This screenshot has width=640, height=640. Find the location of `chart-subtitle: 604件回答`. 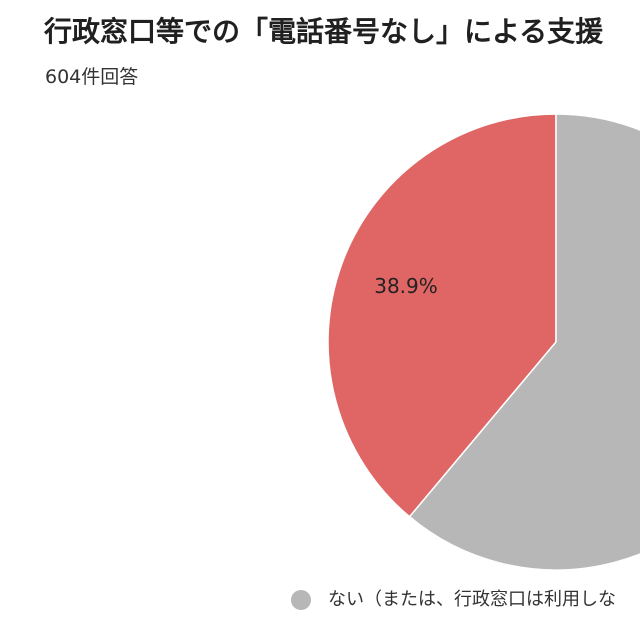

chart-subtitle: 604件回答 is located at coordinates (92, 77).